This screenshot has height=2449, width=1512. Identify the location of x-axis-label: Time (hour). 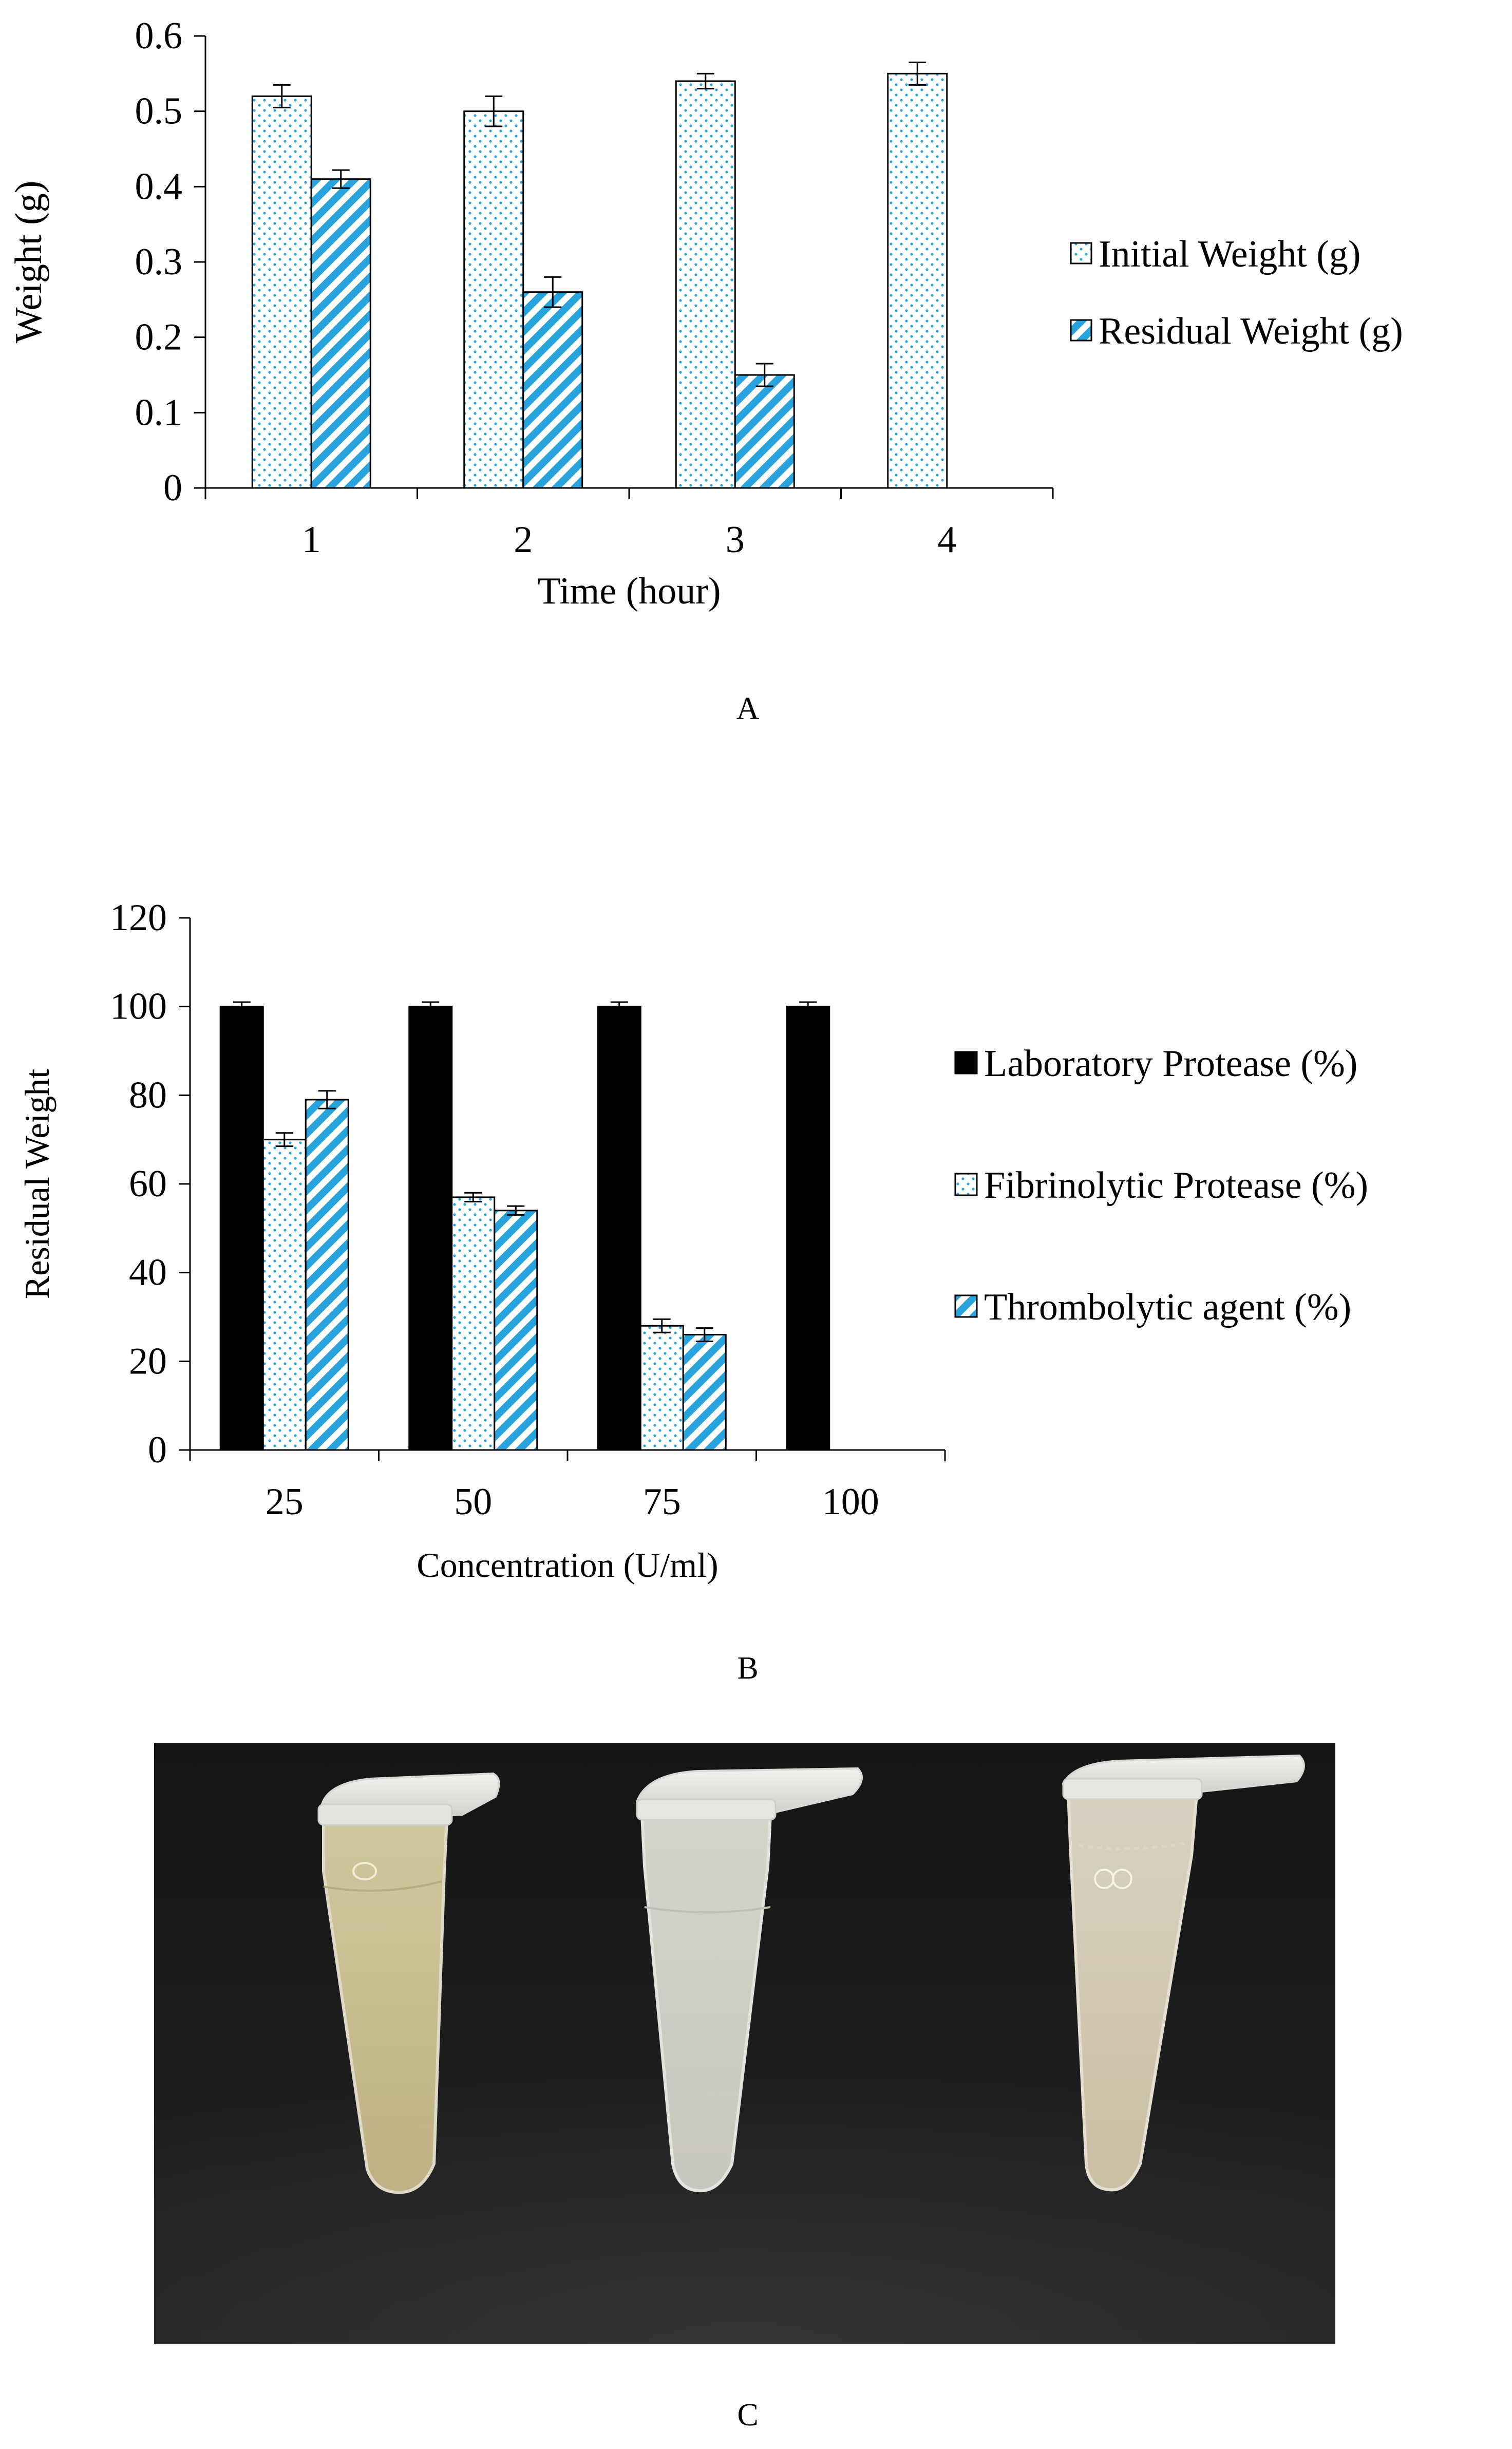
(629, 591).